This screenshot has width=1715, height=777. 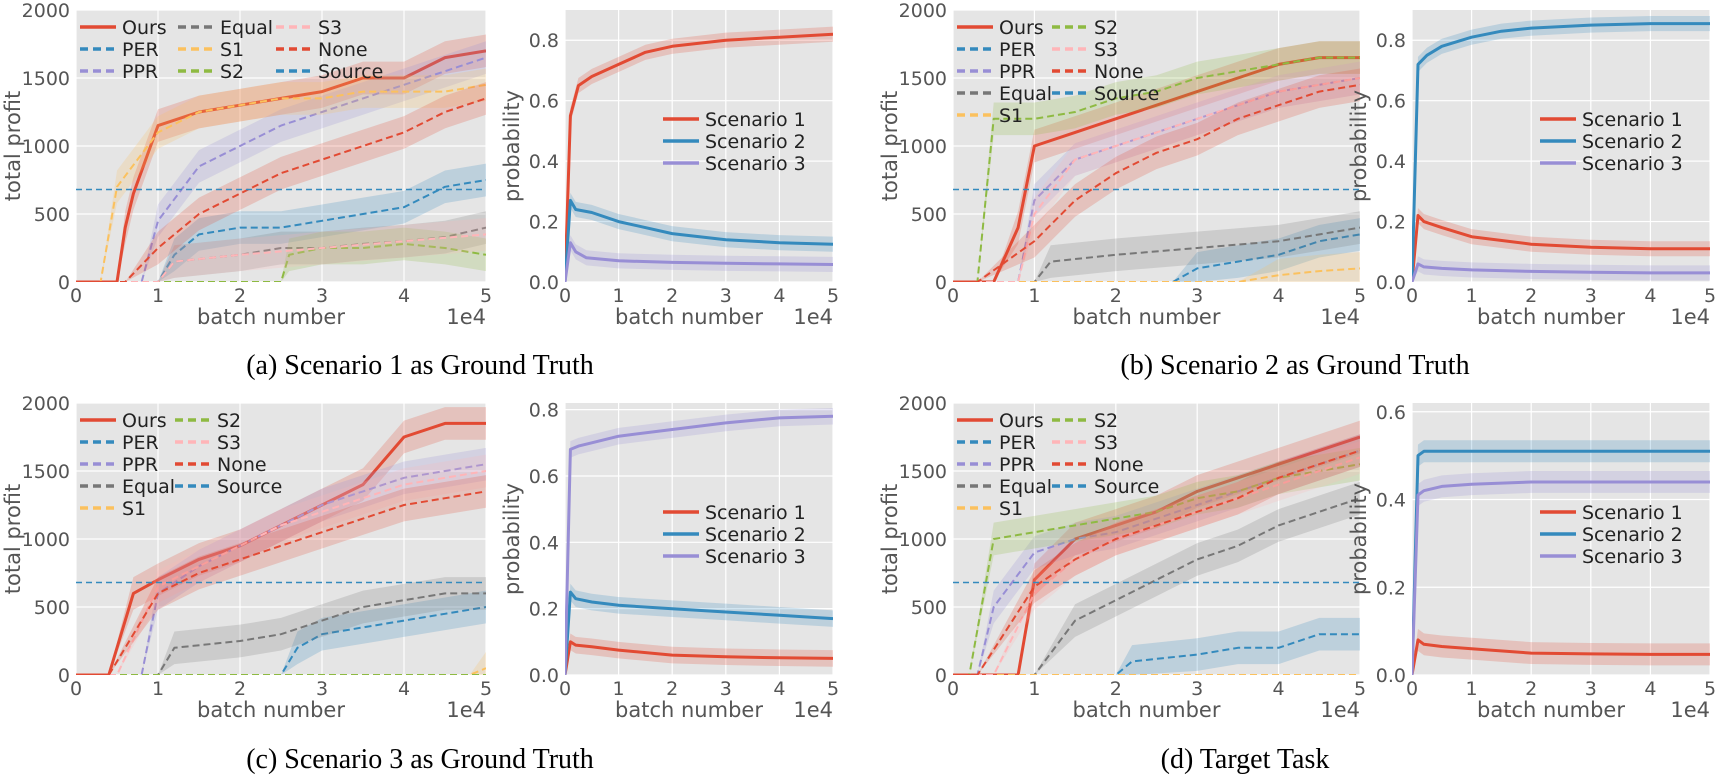 What do you see at coordinates (1156, 586) in the screenshot?
I see `series-equal` at bounding box center [1156, 586].